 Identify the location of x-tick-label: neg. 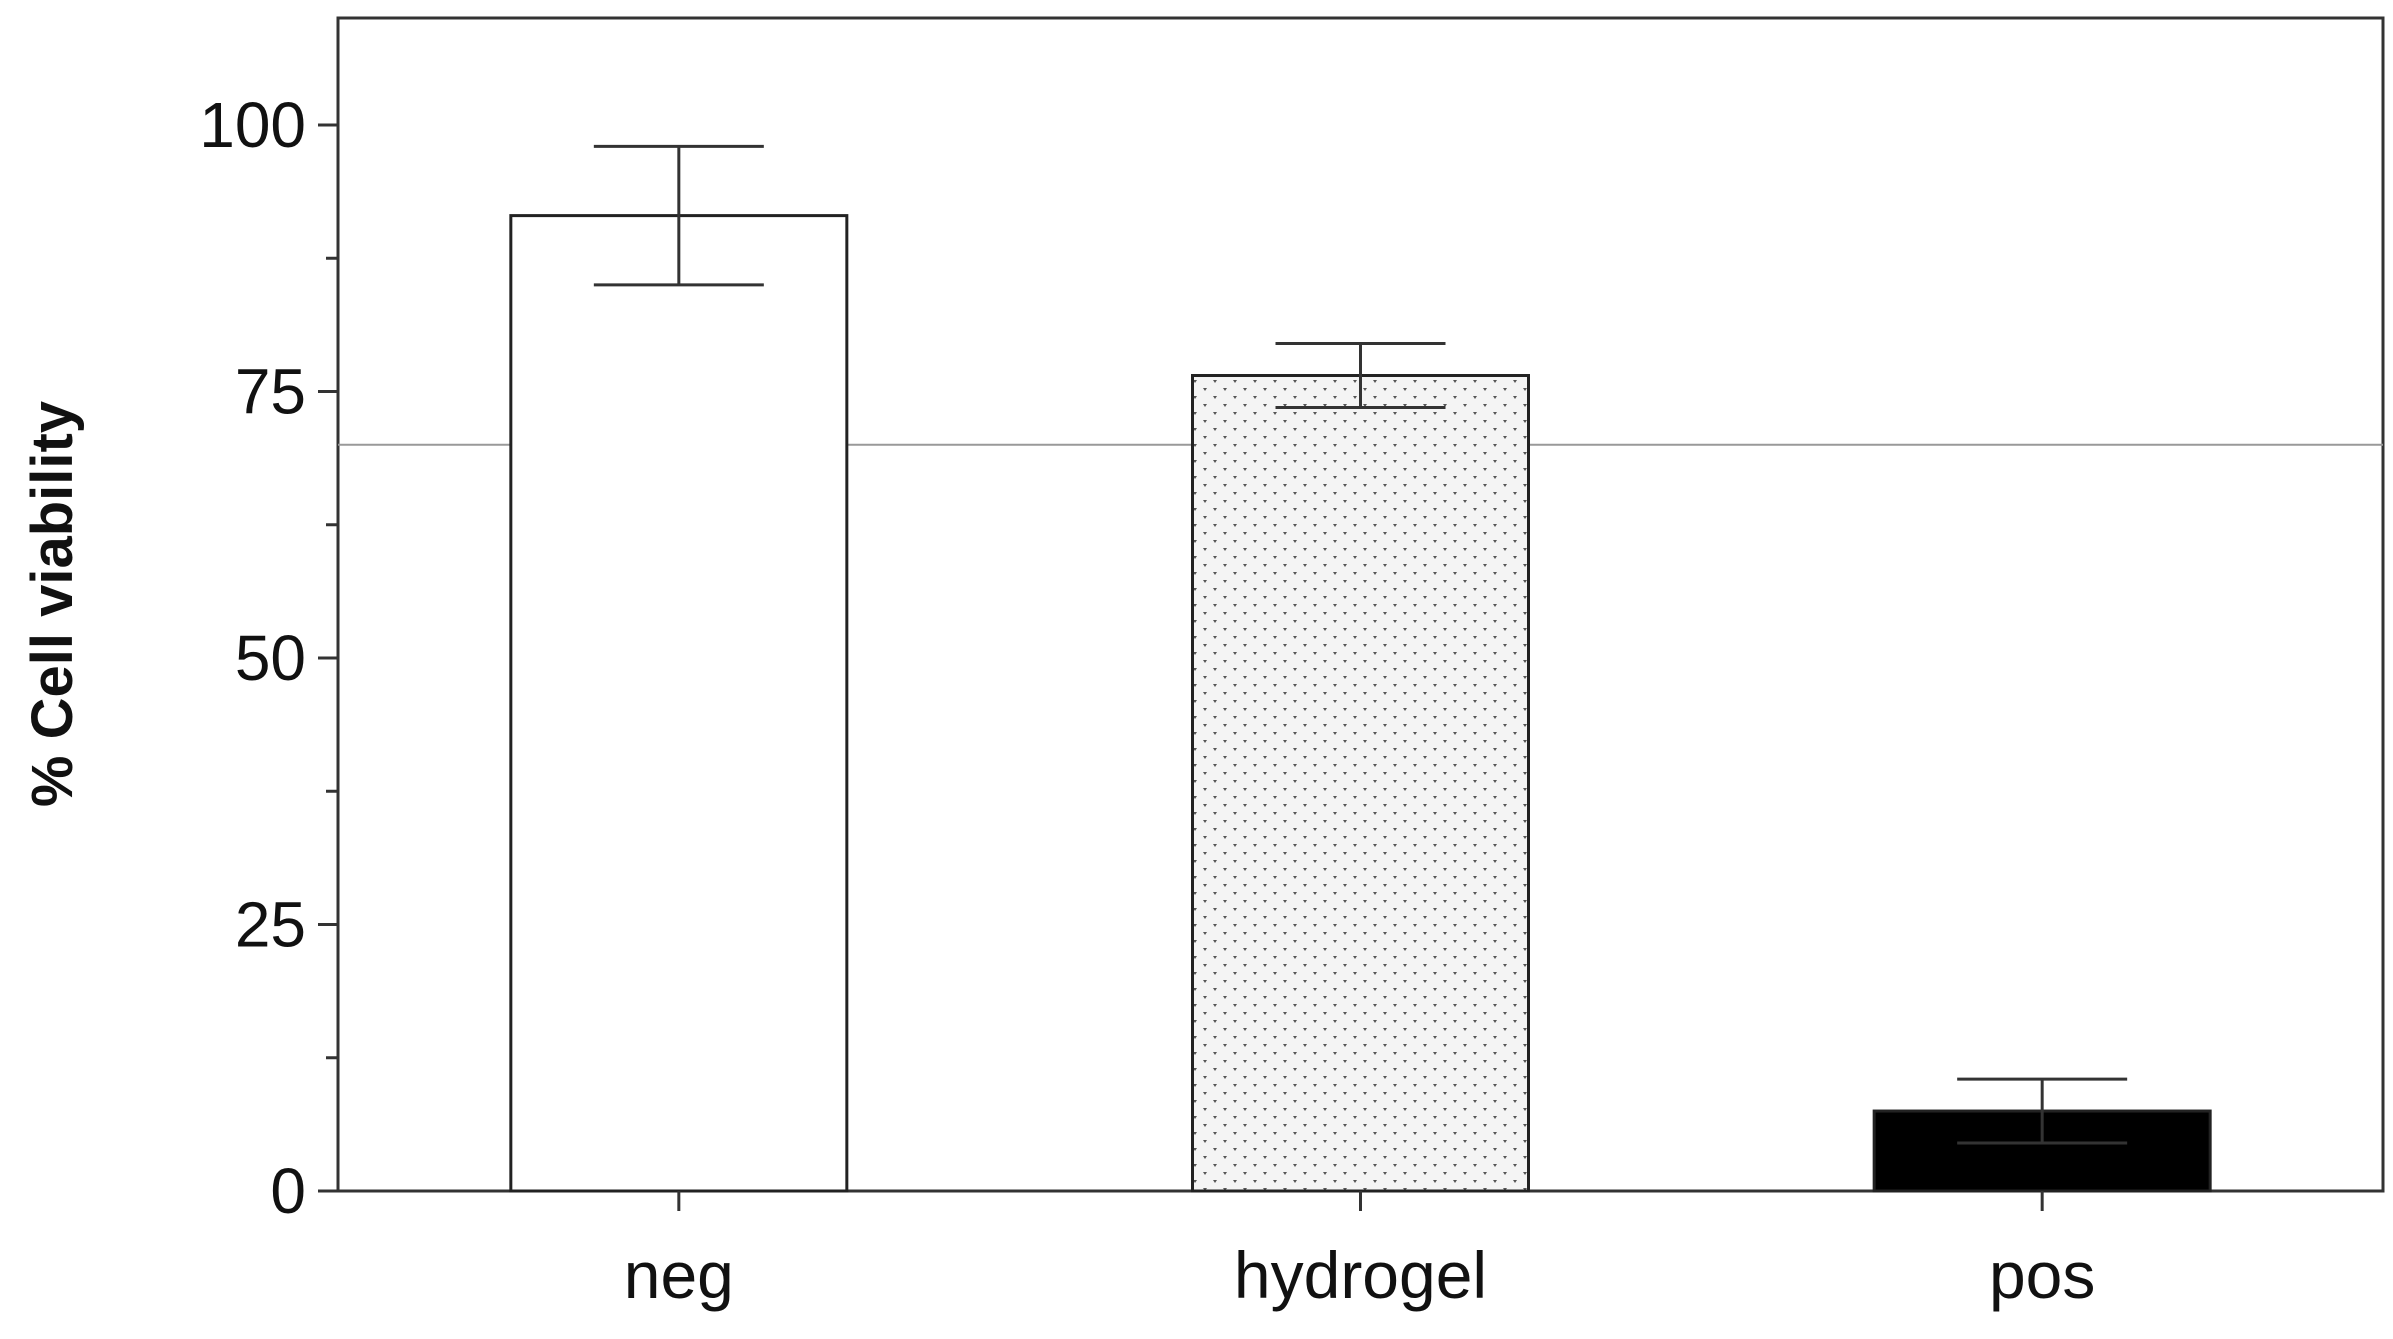
(679, 1275).